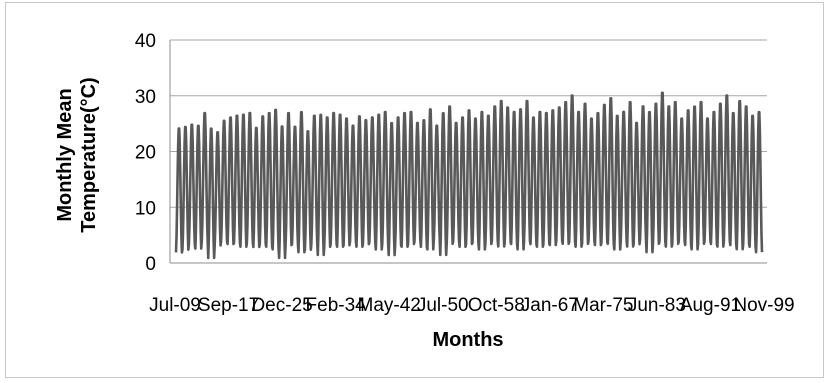 The height and width of the screenshot is (383, 829). What do you see at coordinates (145, 97) in the screenshot?
I see `y-tick-label: 30` at bounding box center [145, 97].